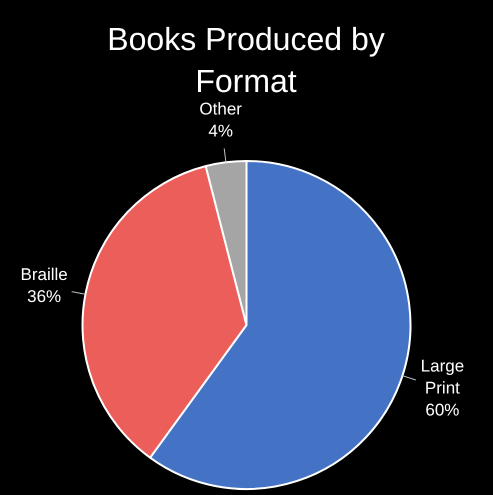  I want to click on slice-label: Large Print, so click(442, 377).